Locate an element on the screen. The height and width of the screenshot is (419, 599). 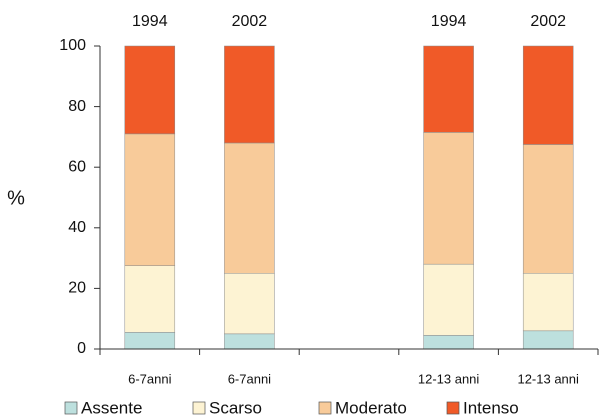
y-axis-label: % is located at coordinates (16, 198).